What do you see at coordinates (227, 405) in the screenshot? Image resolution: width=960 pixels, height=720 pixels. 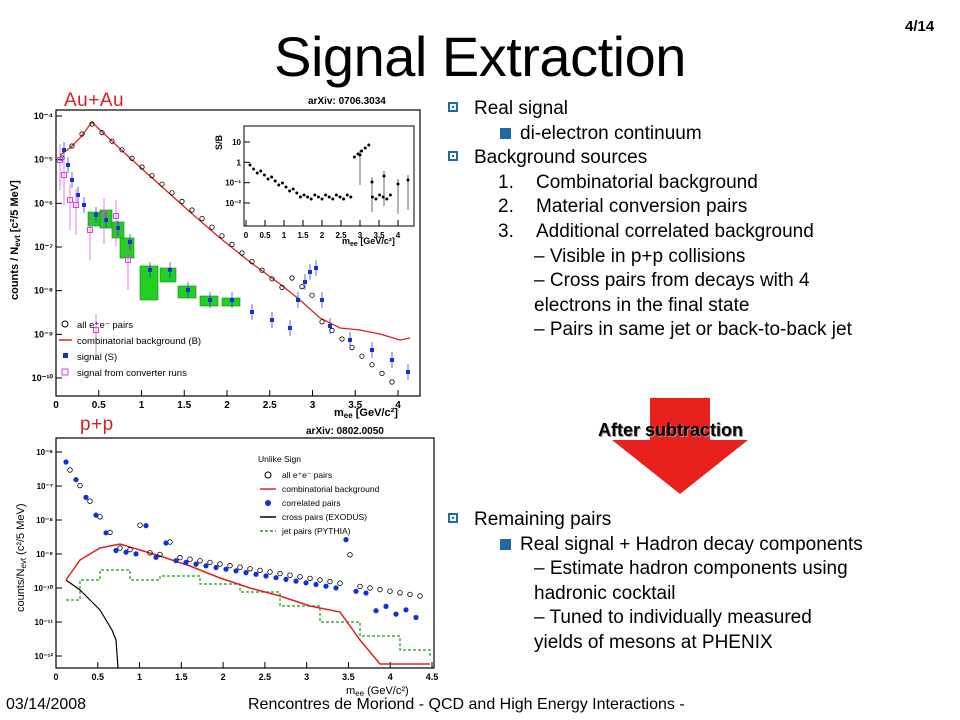 I see `x-tick-label: 2` at bounding box center [227, 405].